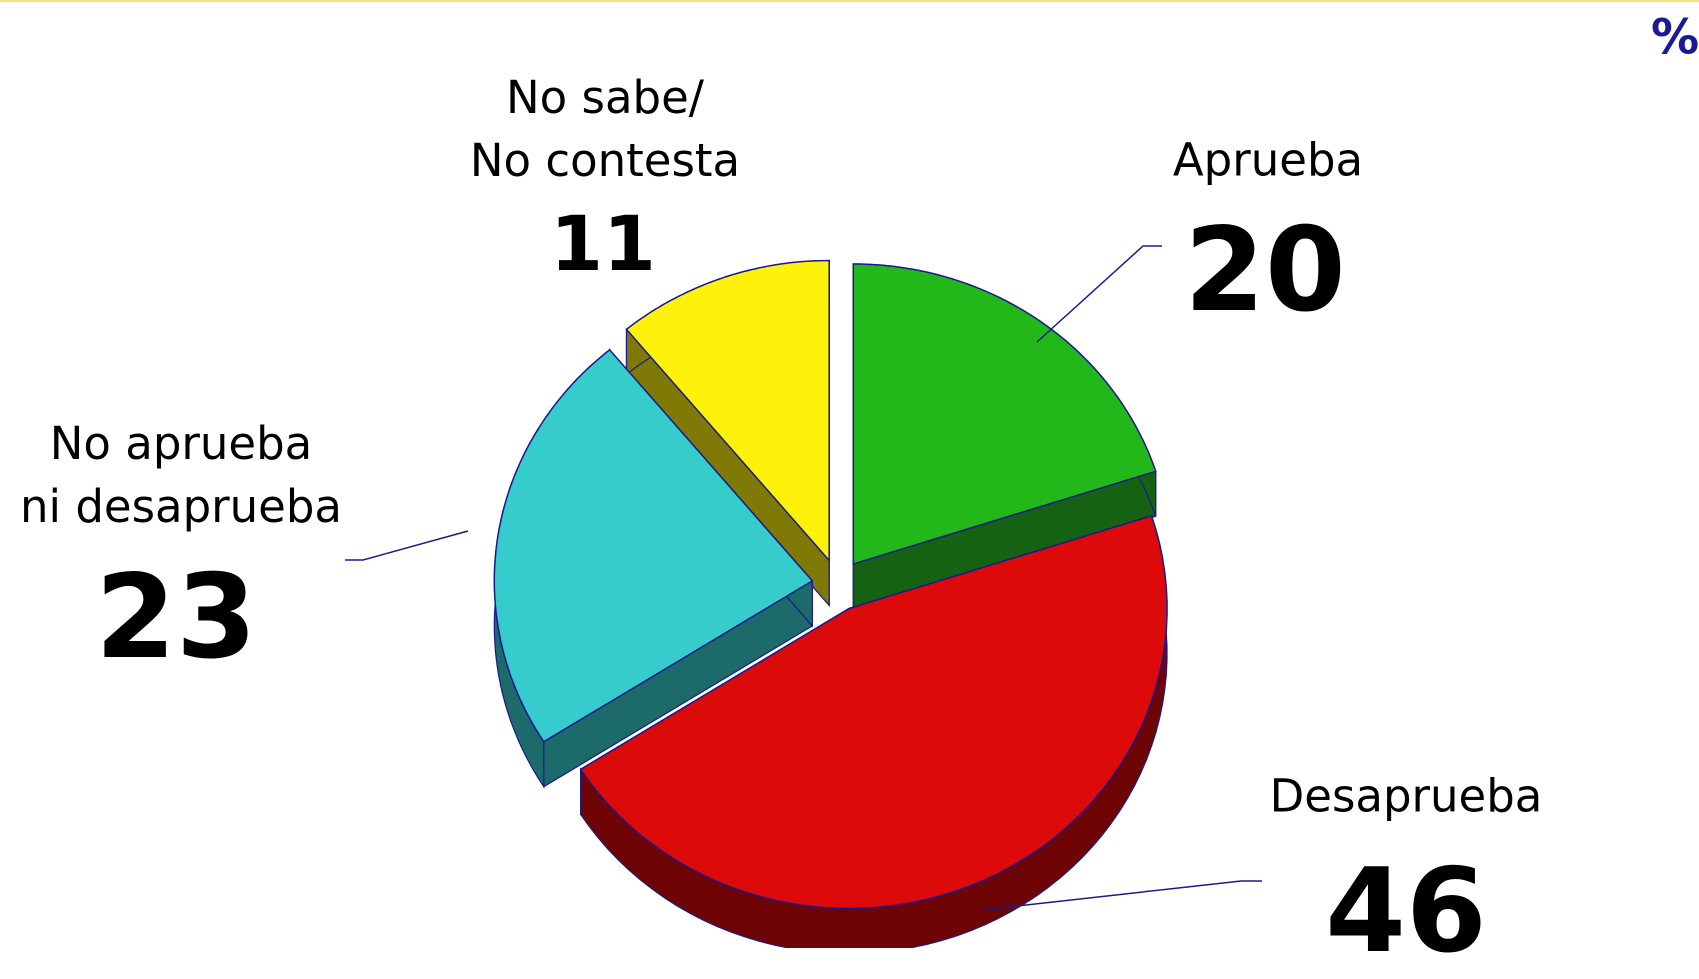  Describe the element at coordinates (1406, 911) in the screenshot. I see `value-label: 46` at that location.